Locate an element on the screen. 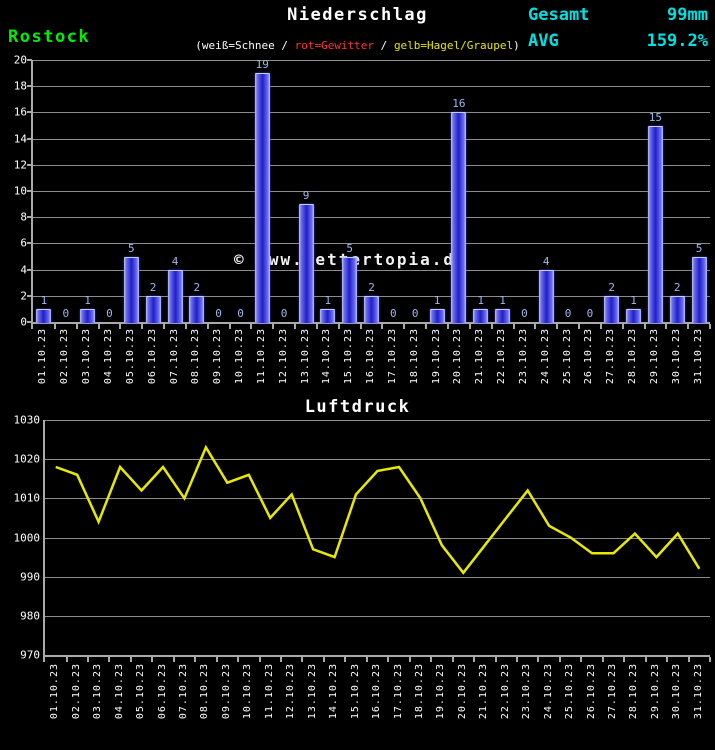 This screenshot has height=750, width=715. y-axis-label: 1000 is located at coordinates (27, 537).